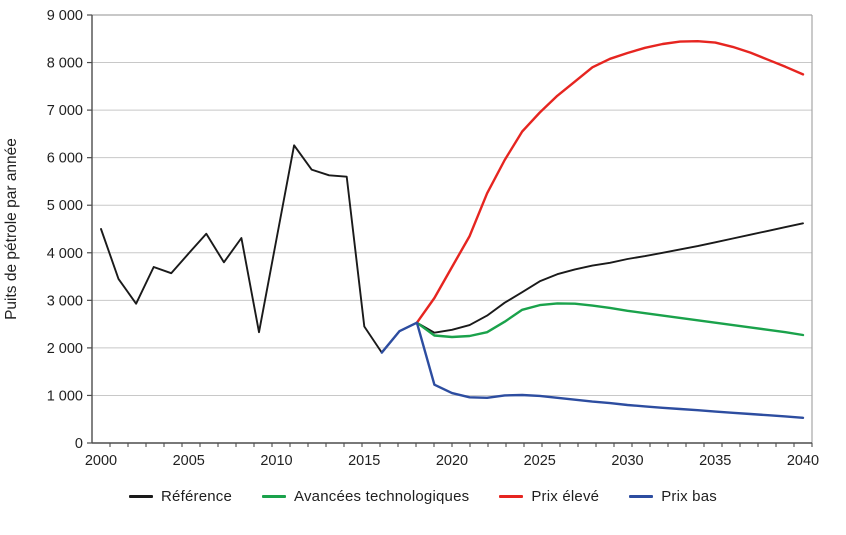  Describe the element at coordinates (592, 370) in the screenshot. I see `series-line-prix-bas` at that location.